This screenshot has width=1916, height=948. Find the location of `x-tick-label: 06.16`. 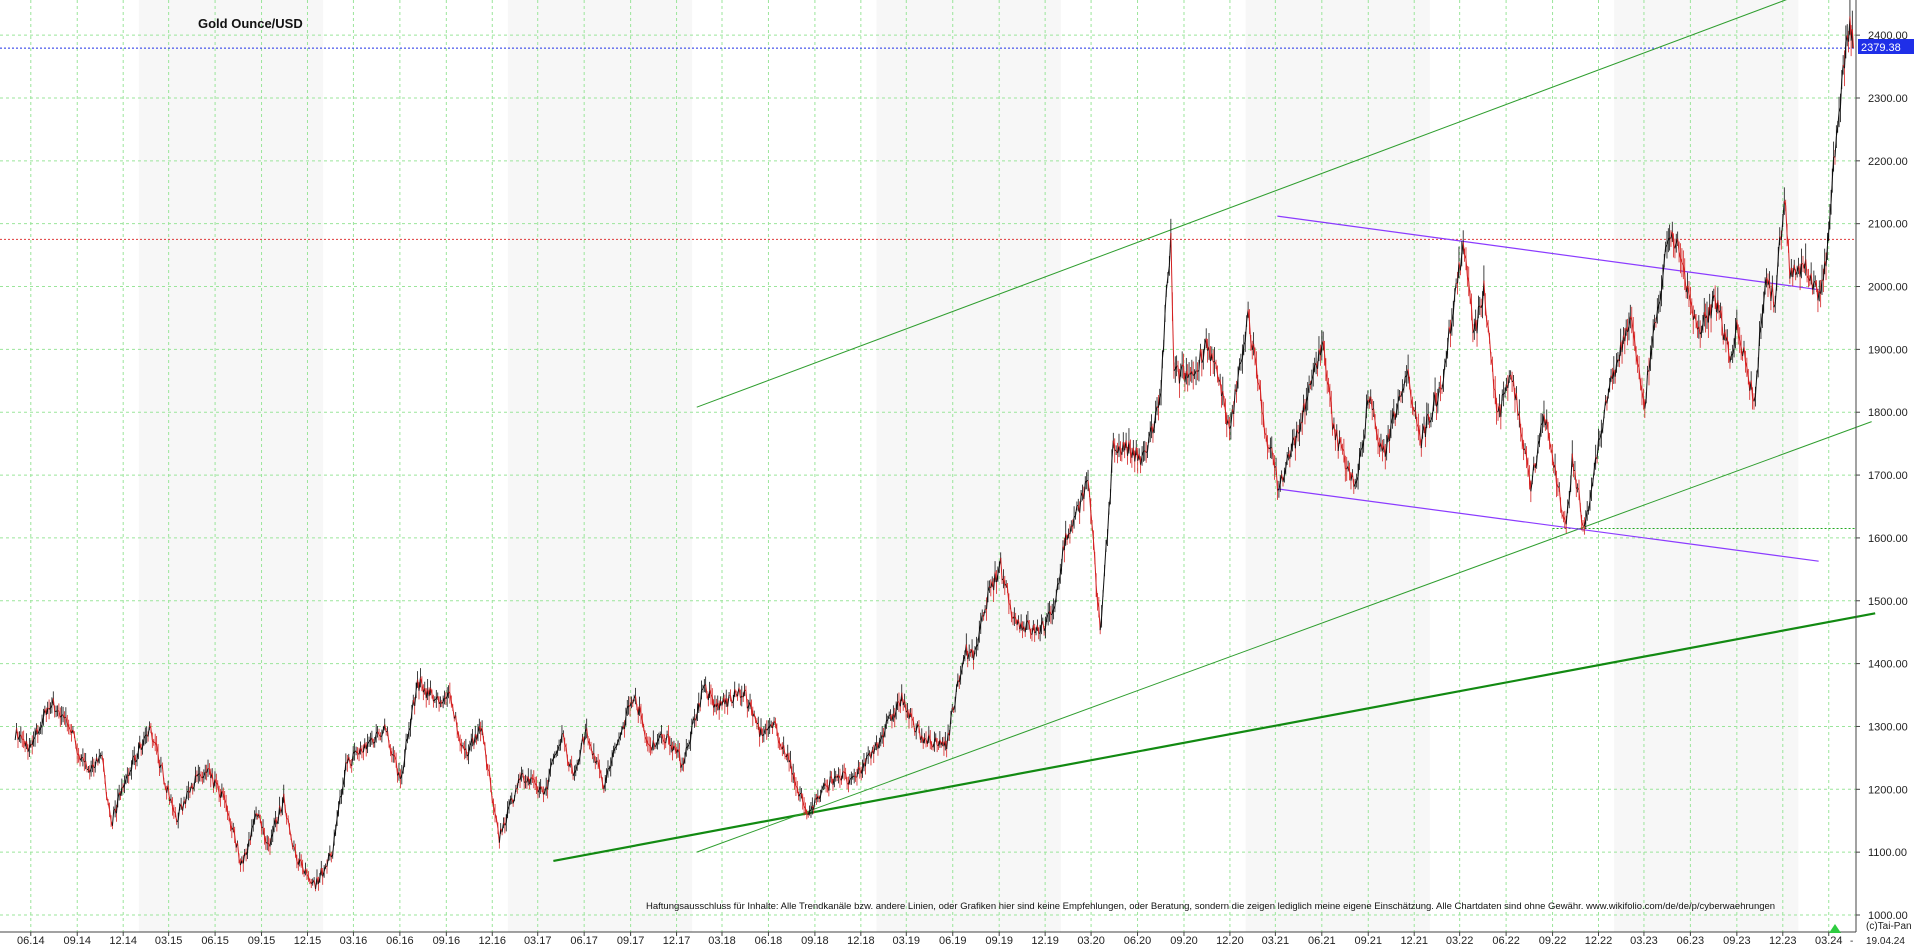

x-tick-label: 06.16 is located at coordinates (400, 941).